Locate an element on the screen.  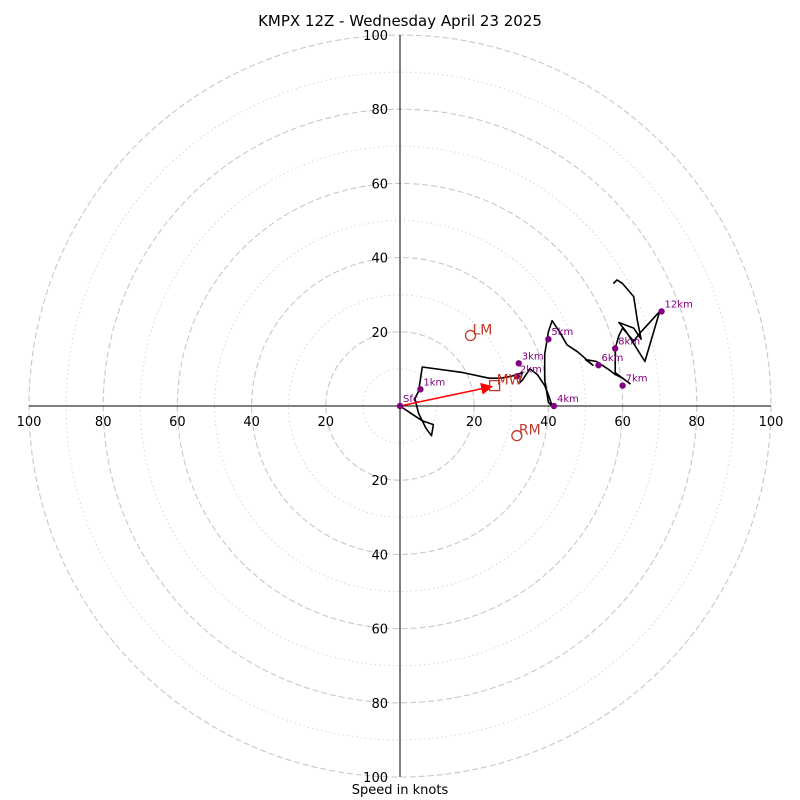
height-label-5km: 5km is located at coordinates (562, 332).